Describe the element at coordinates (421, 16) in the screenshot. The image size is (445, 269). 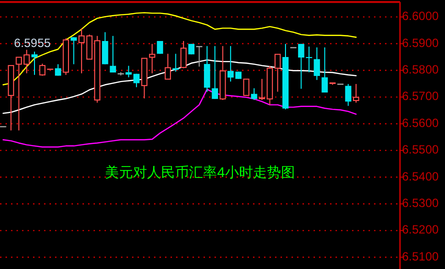
I see `y-tick-label: 6.6000` at that location.